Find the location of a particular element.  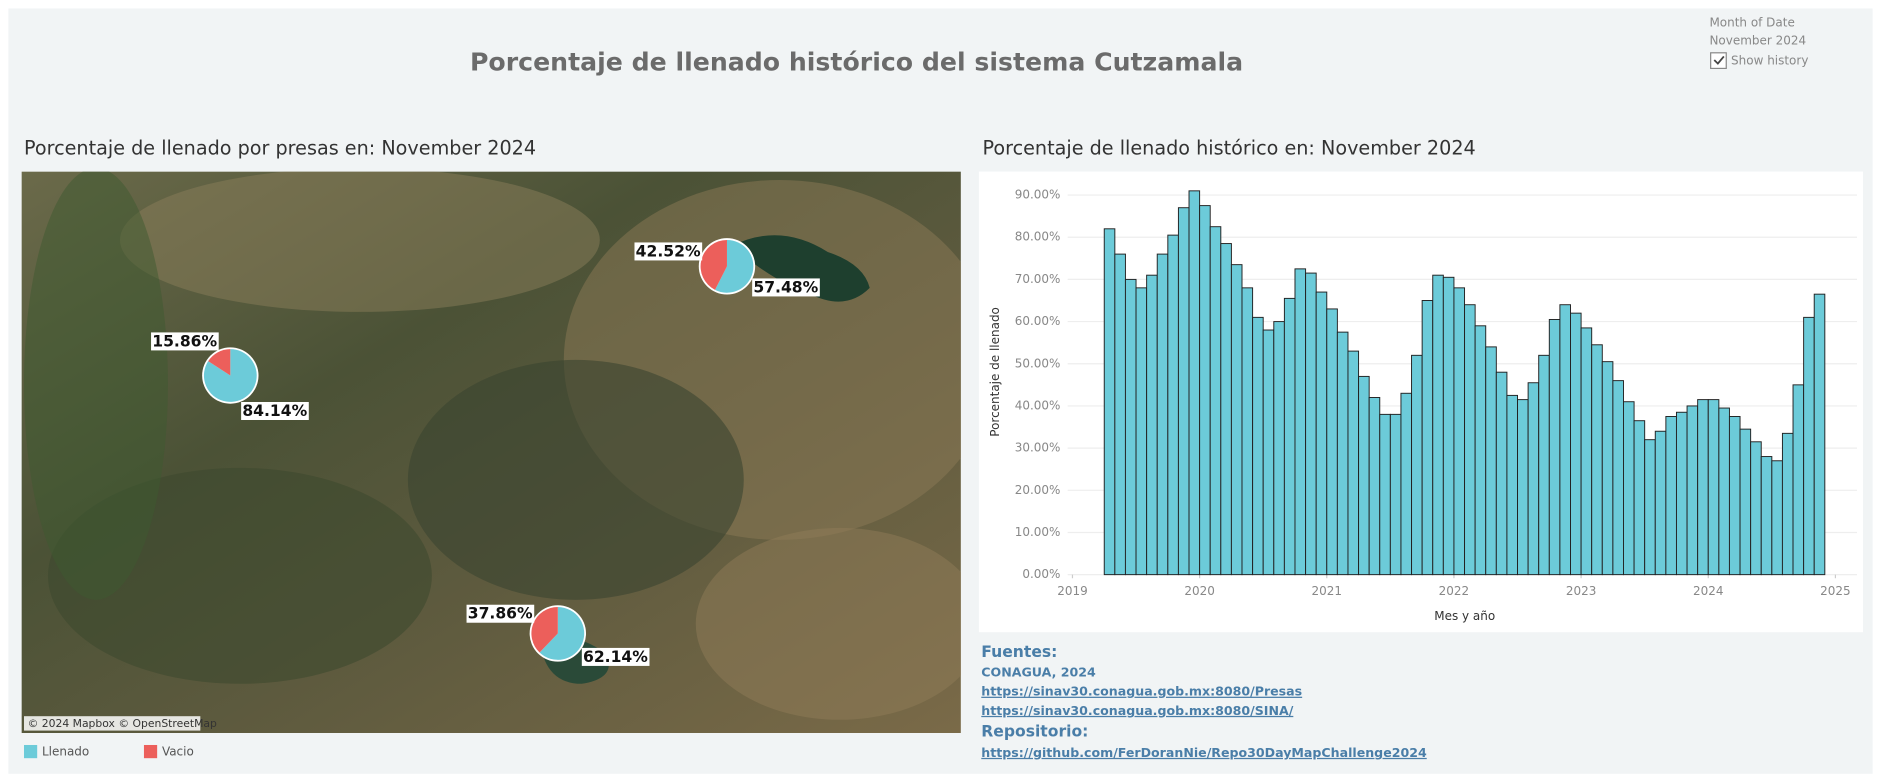

x-tick-label: 2025 is located at coordinates (1835, 591).